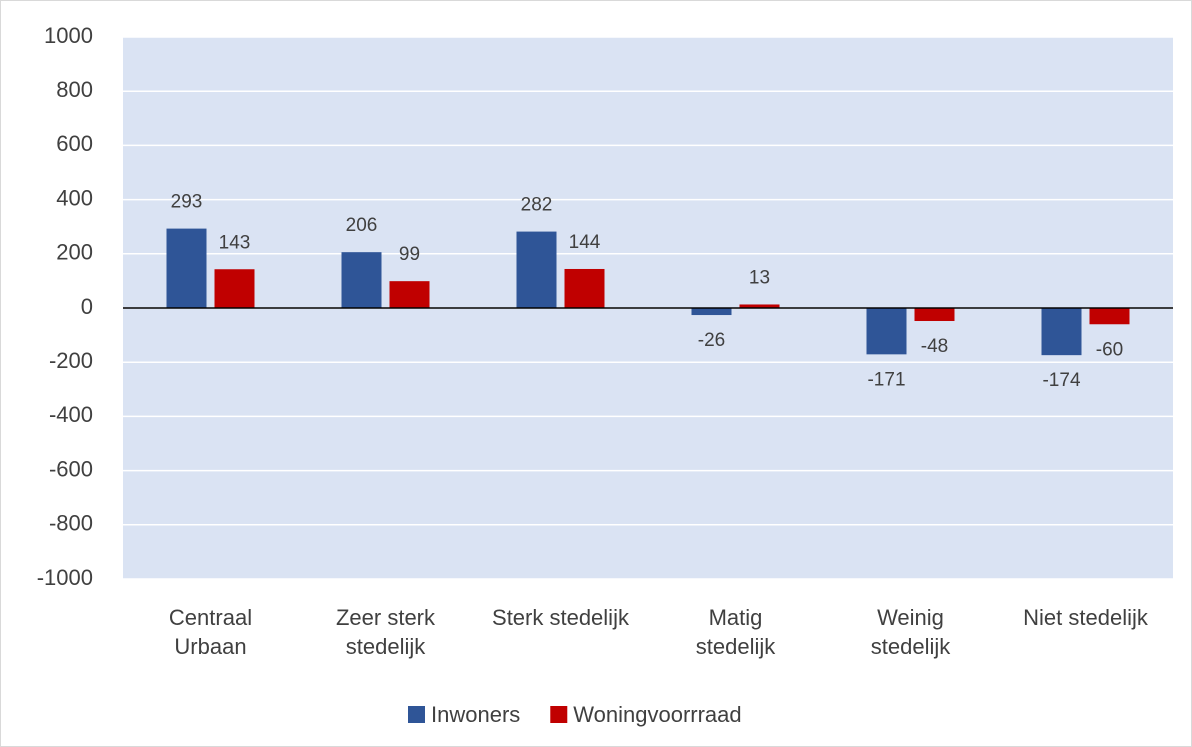 The width and height of the screenshot is (1192, 747). Describe the element at coordinates (475, 714) in the screenshot. I see `legend-label: Inwoners` at that location.